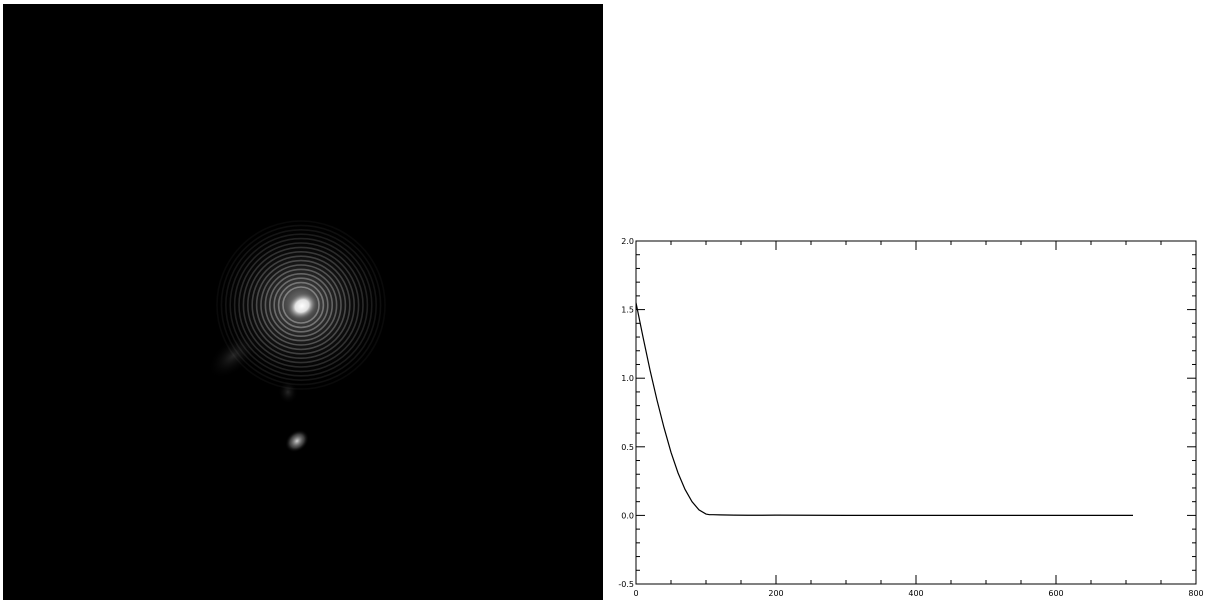 Image resolution: width=1206 pixels, height=602 pixels. What do you see at coordinates (627, 241) in the screenshot?
I see `y-tick-label: 2.0` at bounding box center [627, 241].